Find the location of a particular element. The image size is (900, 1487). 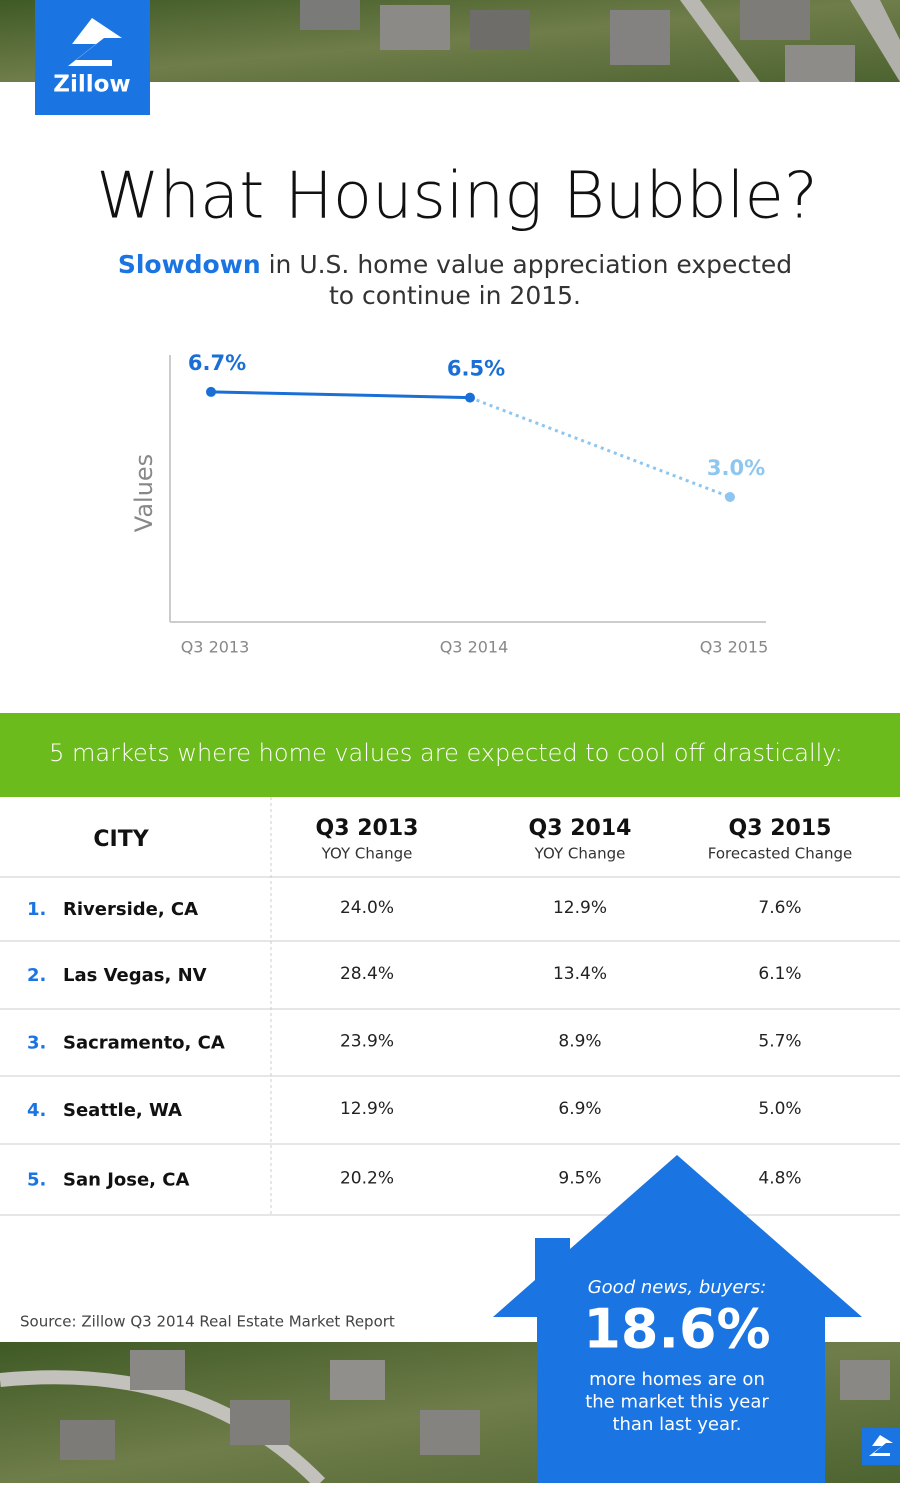

row-number: 1. is located at coordinates (36, 909).